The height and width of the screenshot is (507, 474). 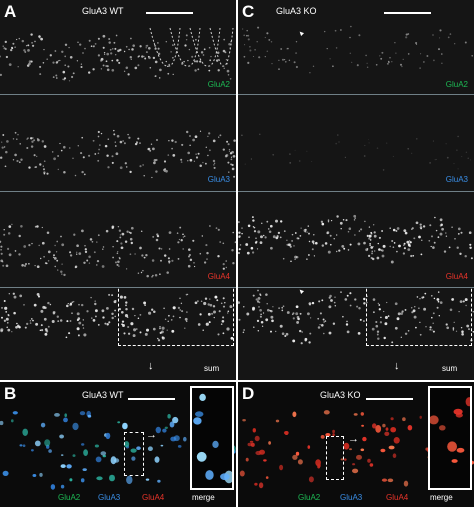 What do you see at coordinates (296, 11) in the screenshot?
I see `panel-c-title: GluA3 KO` at bounding box center [296, 11].